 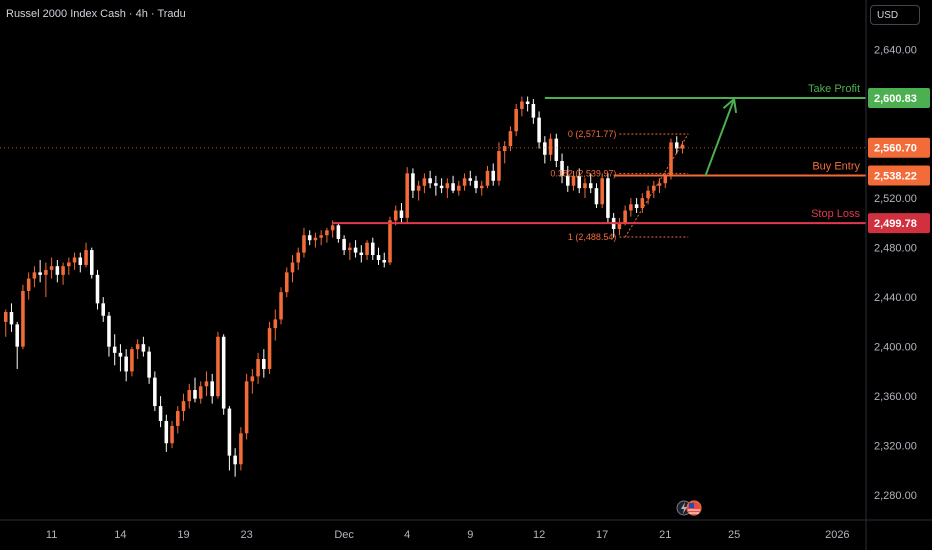 What do you see at coordinates (895, 51) in the screenshot?
I see `price-tick-label: 2,640.00` at bounding box center [895, 51].